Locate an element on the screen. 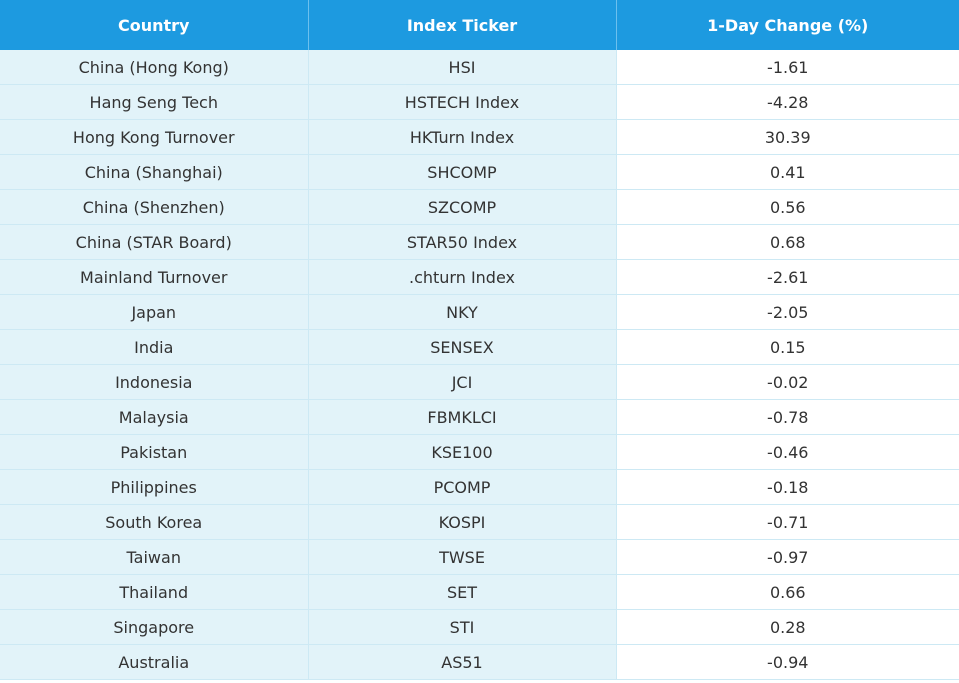 The width and height of the screenshot is (959, 683). table-cell: China (Shanghai) is located at coordinates (154, 172).